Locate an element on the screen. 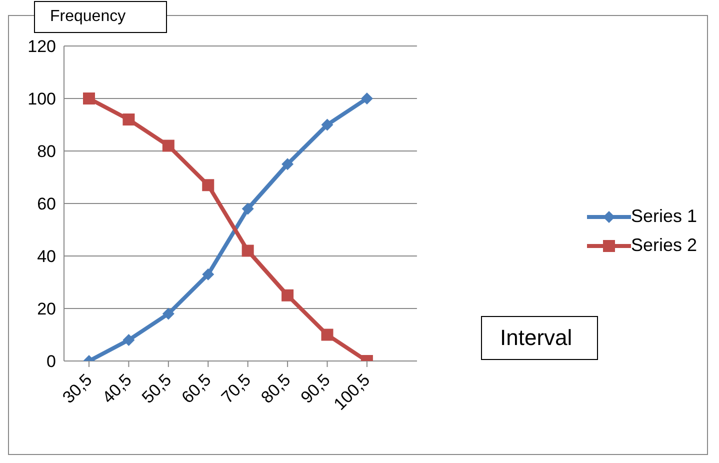 This screenshot has height=463, width=719. y-tick-label: 40 is located at coordinates (46, 256).